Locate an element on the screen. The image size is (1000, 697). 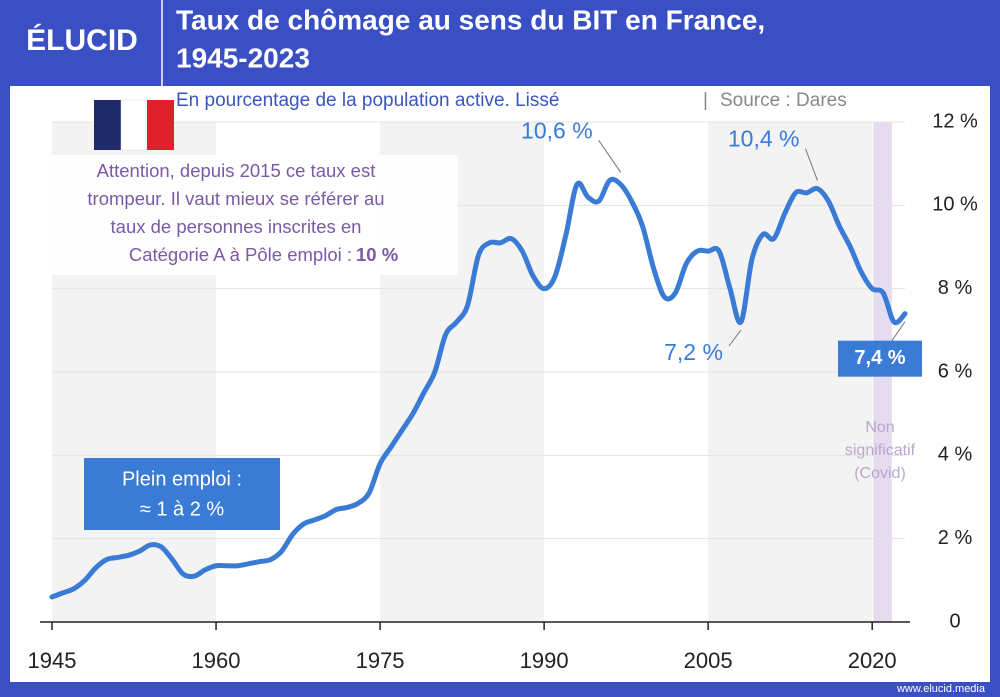
title: 1945-2023 is located at coordinates (243, 57).